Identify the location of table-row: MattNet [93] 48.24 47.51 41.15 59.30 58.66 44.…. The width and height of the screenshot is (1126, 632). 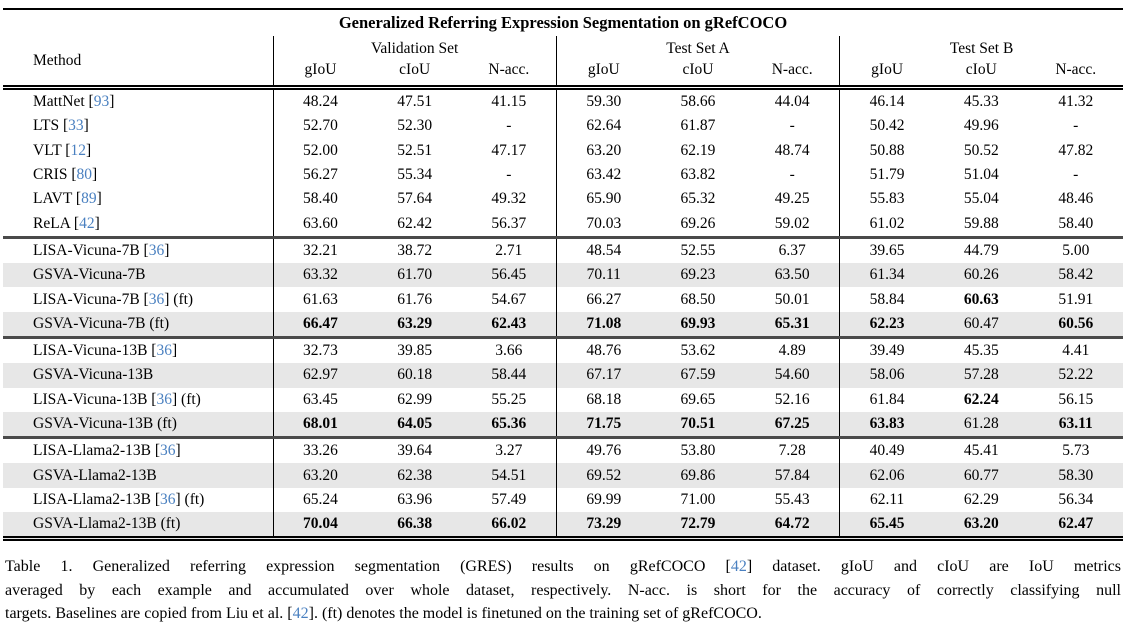
(563, 101).